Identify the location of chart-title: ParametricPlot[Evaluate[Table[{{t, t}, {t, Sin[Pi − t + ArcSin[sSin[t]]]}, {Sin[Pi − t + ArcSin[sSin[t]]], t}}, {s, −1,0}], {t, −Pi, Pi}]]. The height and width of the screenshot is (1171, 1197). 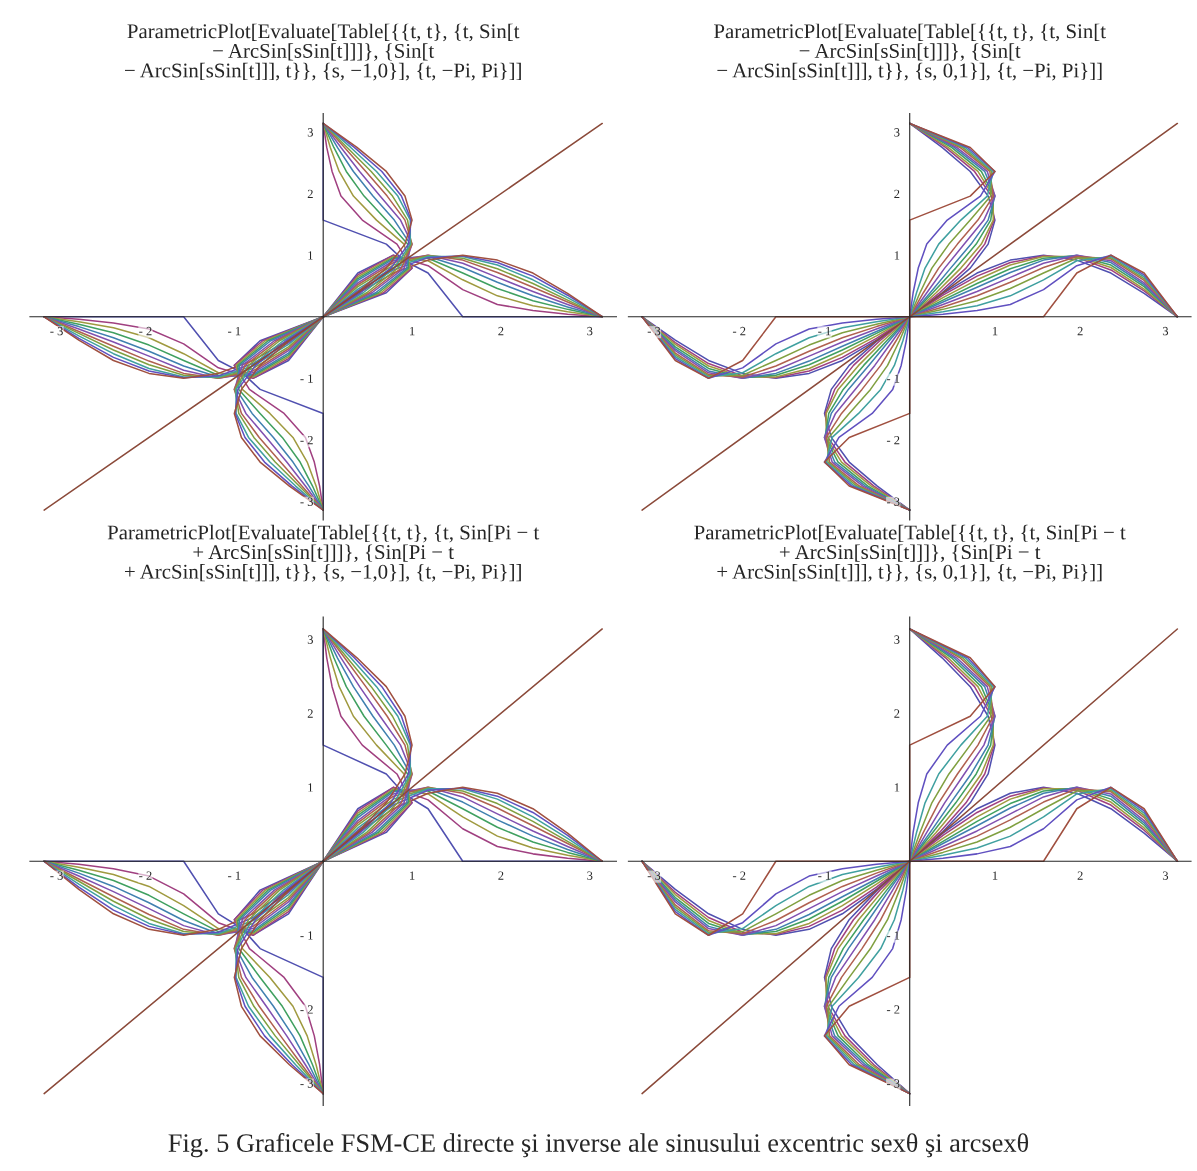
(323, 553).